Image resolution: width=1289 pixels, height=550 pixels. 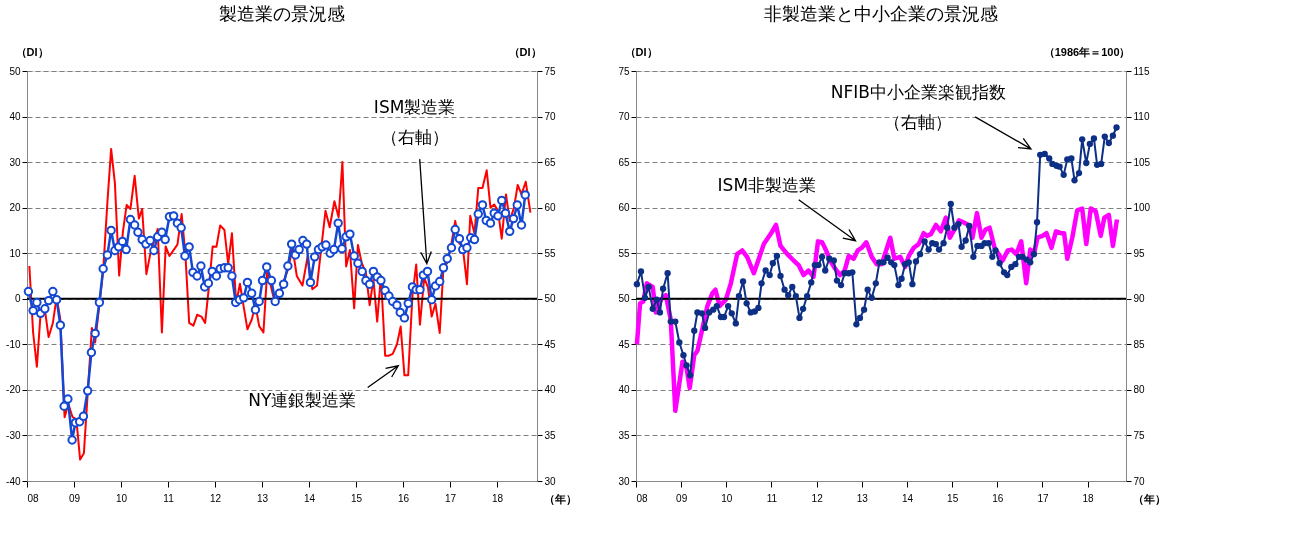 I want to click on y2-tick-label: 80, so click(x=1139, y=390).